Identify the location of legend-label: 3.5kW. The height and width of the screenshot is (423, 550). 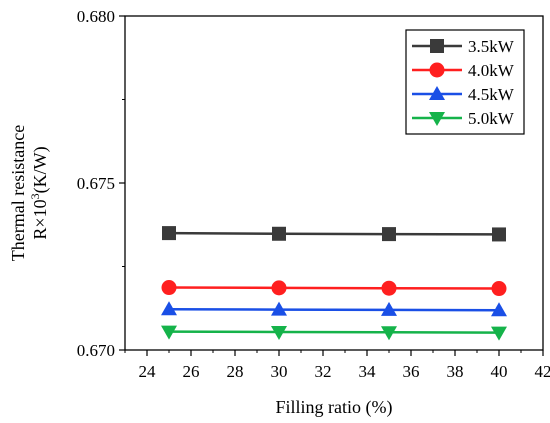
(491, 46).